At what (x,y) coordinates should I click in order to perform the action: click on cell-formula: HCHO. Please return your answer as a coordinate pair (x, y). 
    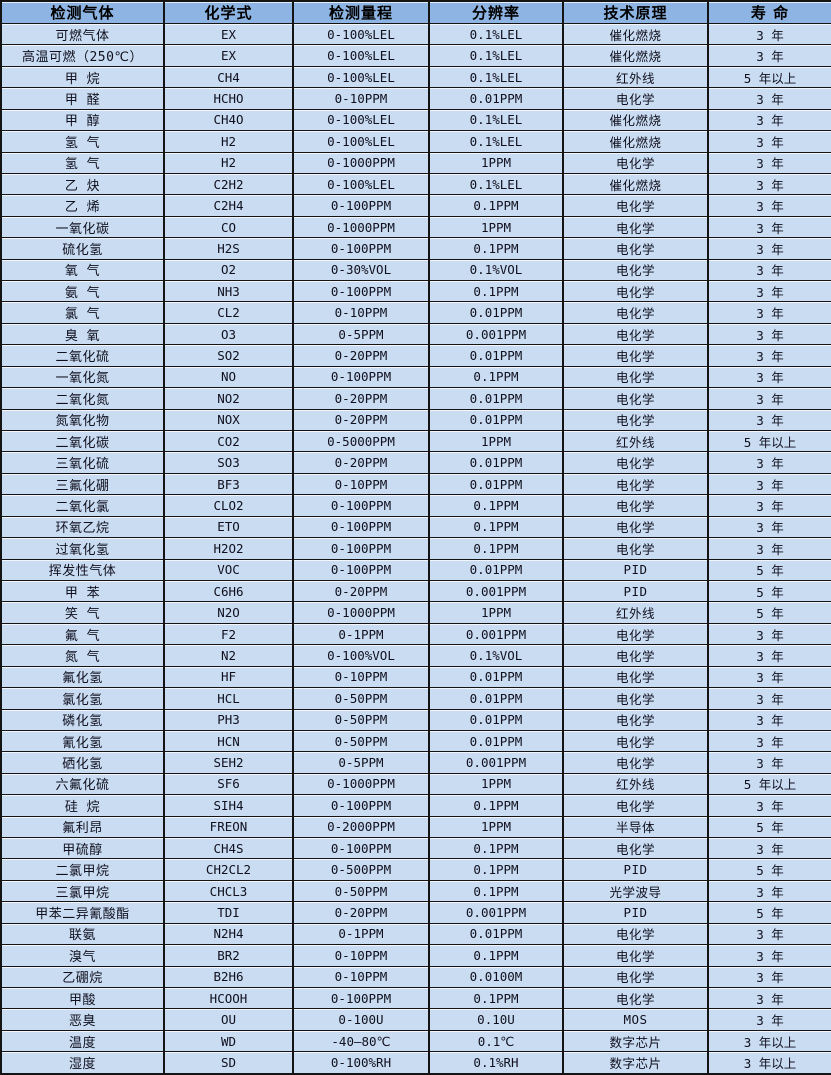
    Looking at the image, I should click on (228, 98).